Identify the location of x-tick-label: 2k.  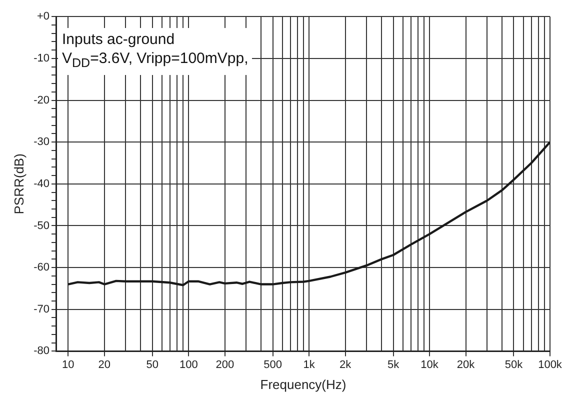
(346, 364).